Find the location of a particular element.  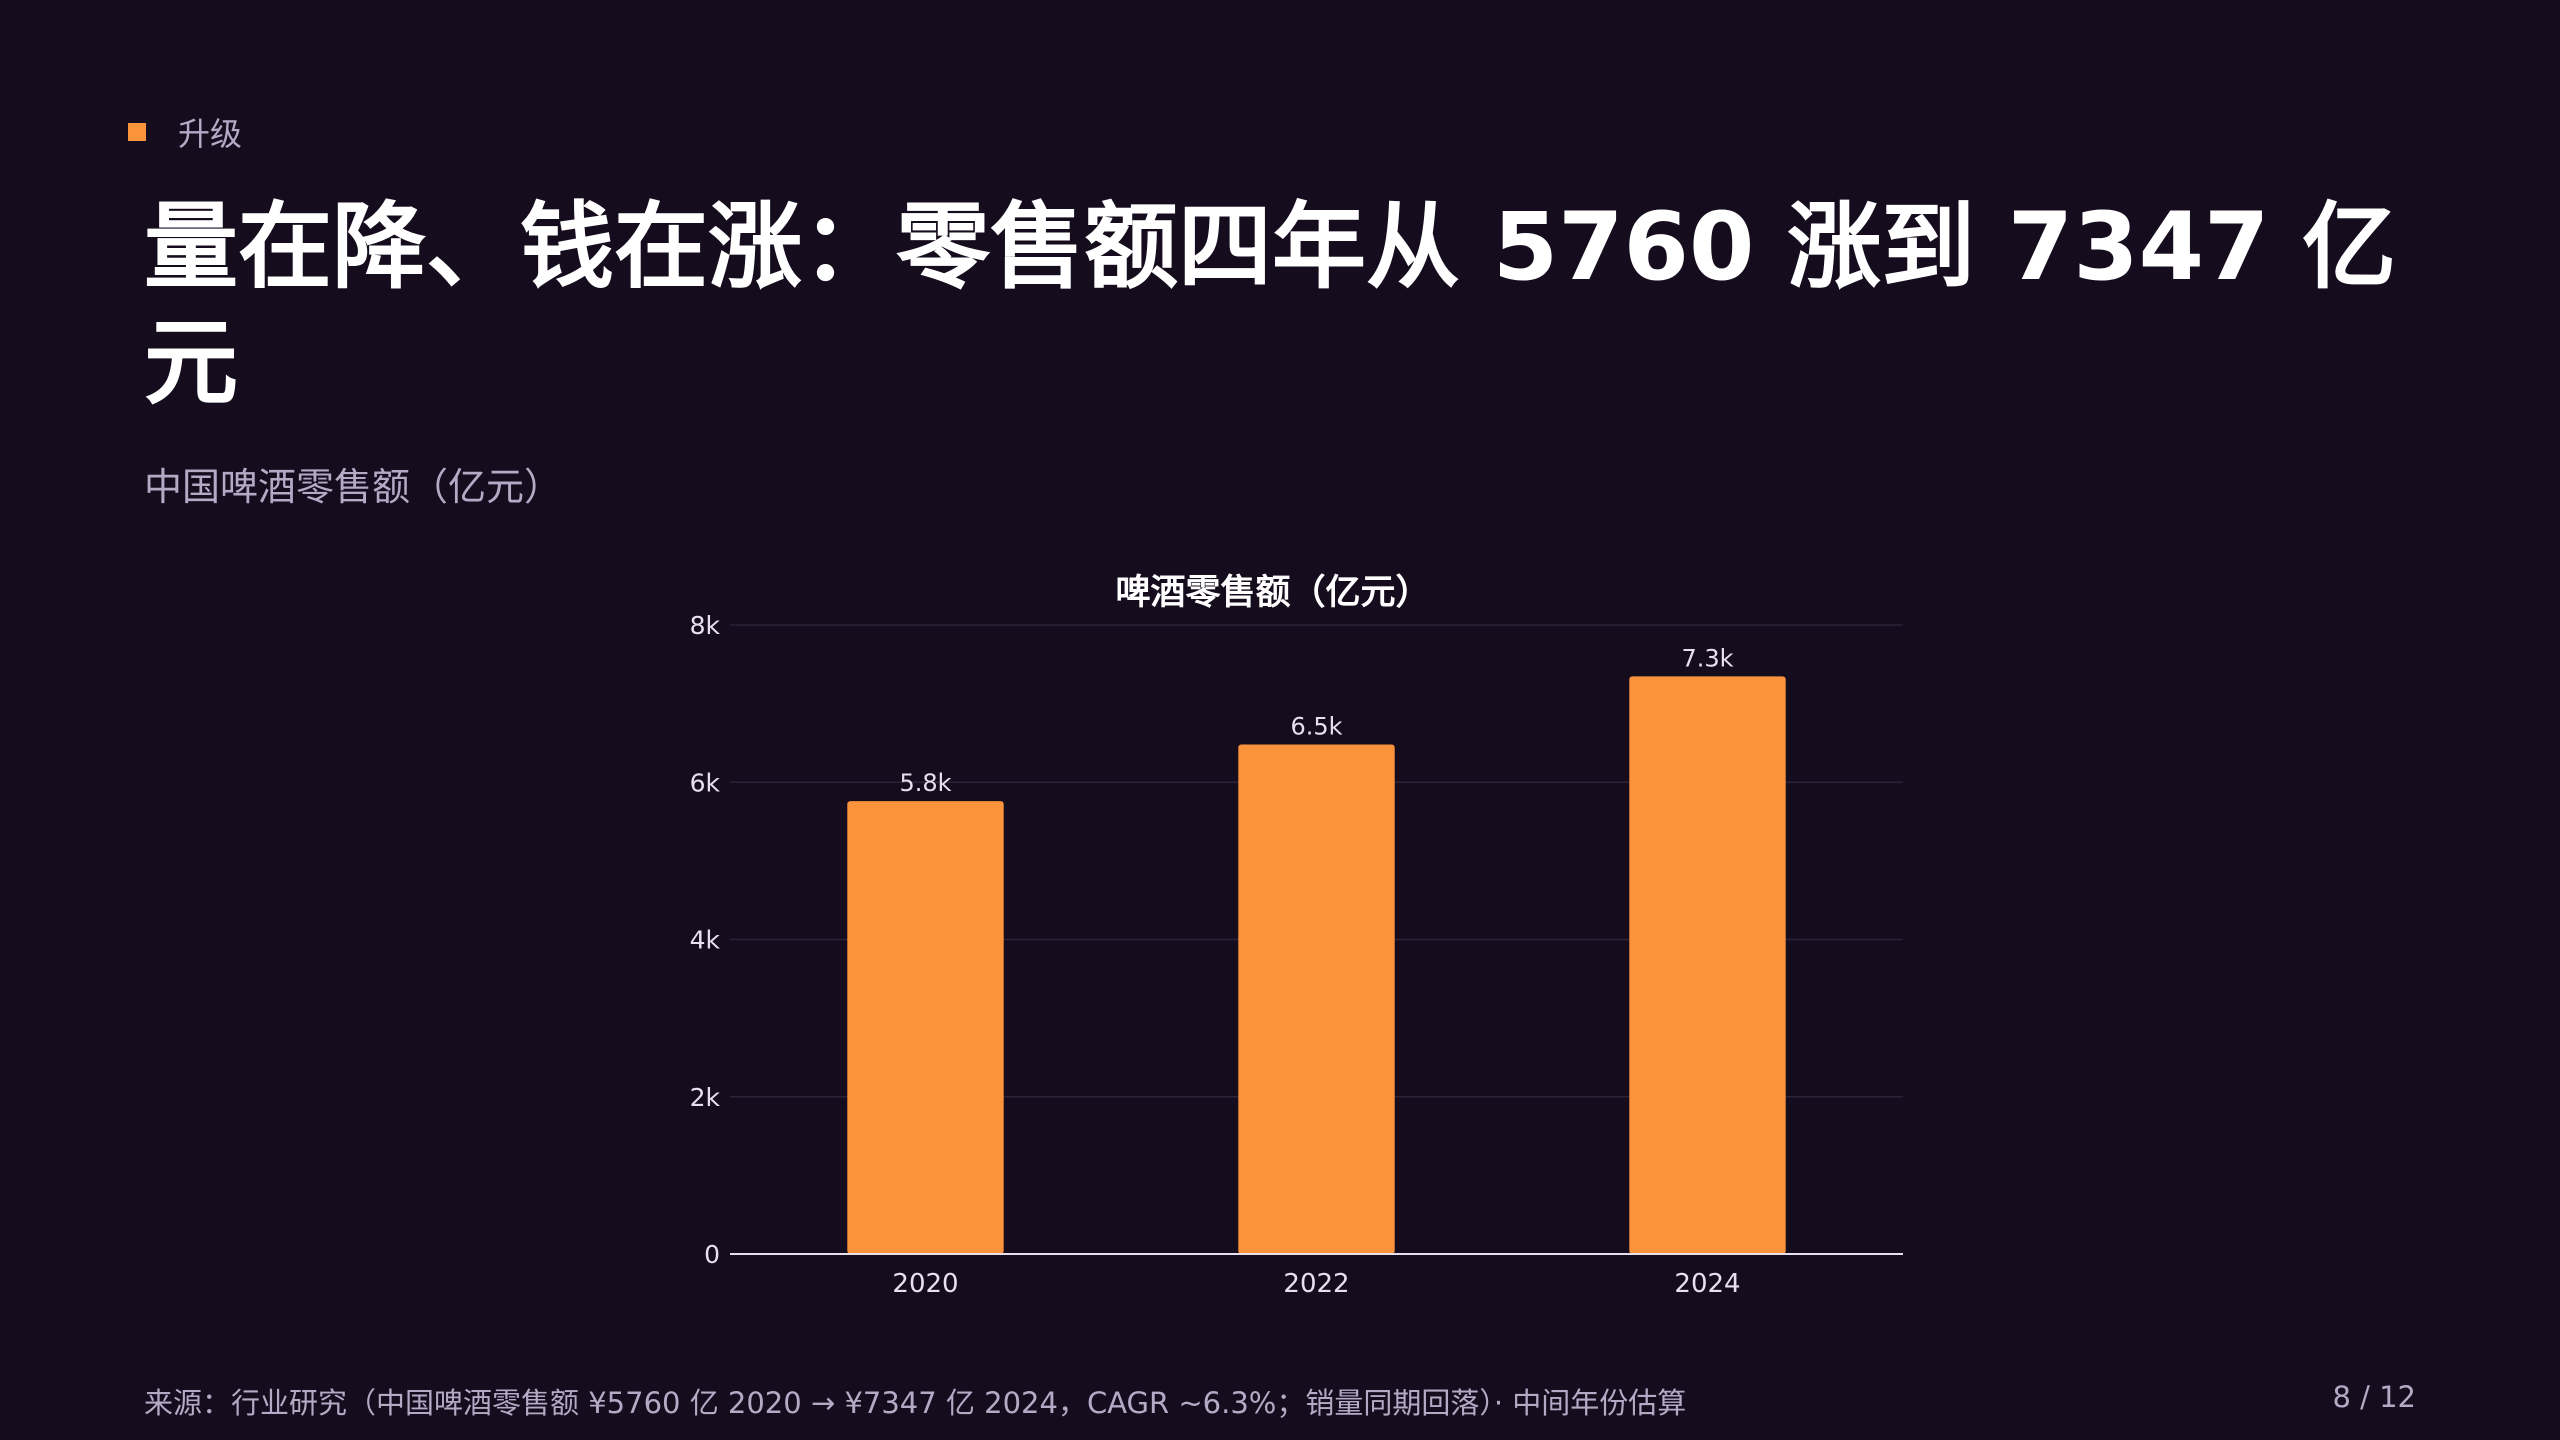

bars is located at coordinates (1316, 965).